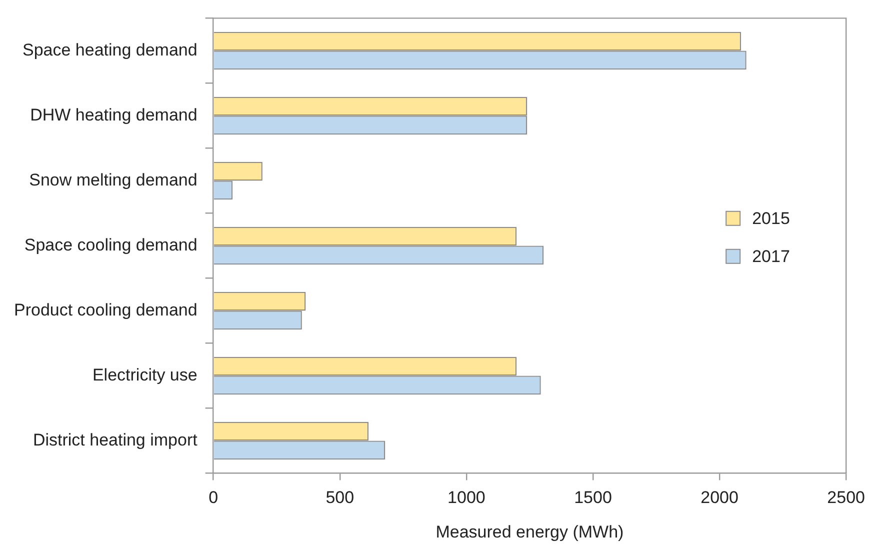 The height and width of the screenshot is (551, 873). I want to click on x-tick-label: 1000, so click(467, 498).